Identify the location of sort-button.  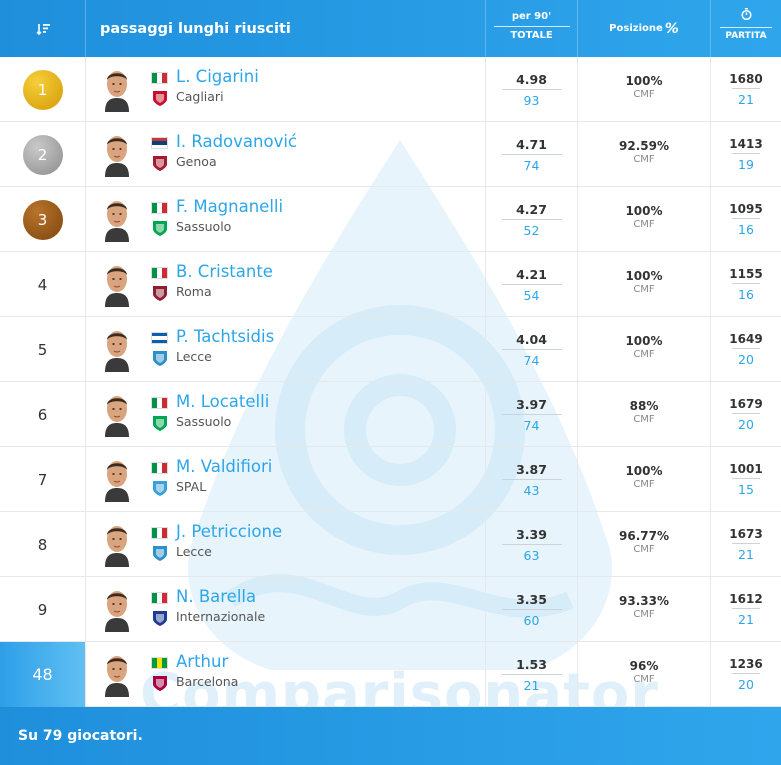
(43, 28).